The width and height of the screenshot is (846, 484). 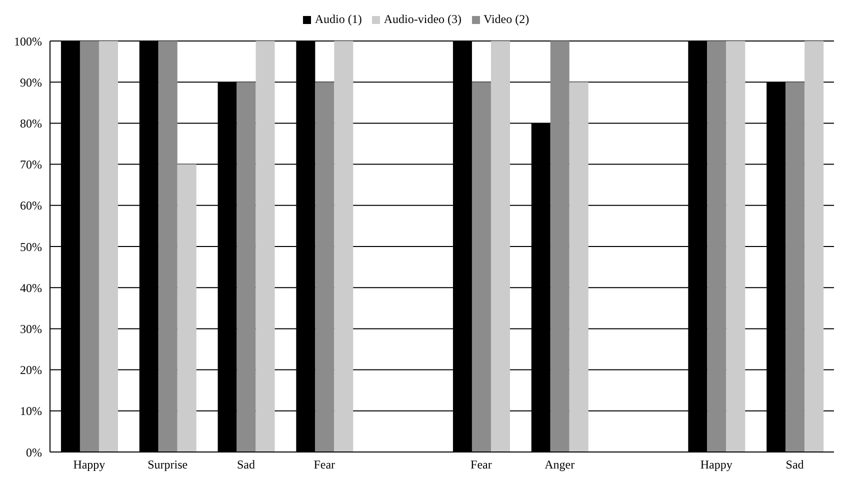 I want to click on y-tick-label: 40%, so click(x=31, y=287).